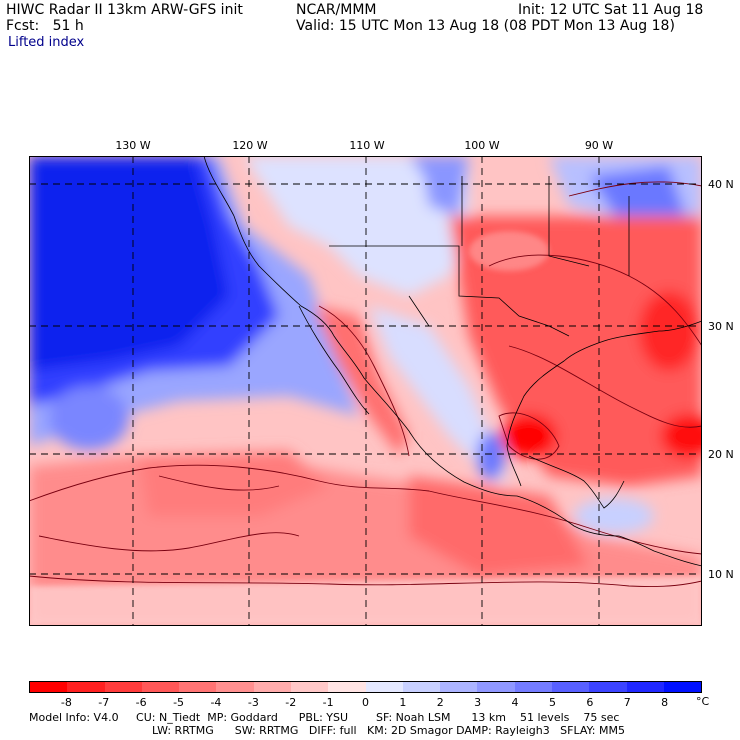 The image size is (740, 740). I want to click on lon-label-130w: 130 W, so click(133, 145).